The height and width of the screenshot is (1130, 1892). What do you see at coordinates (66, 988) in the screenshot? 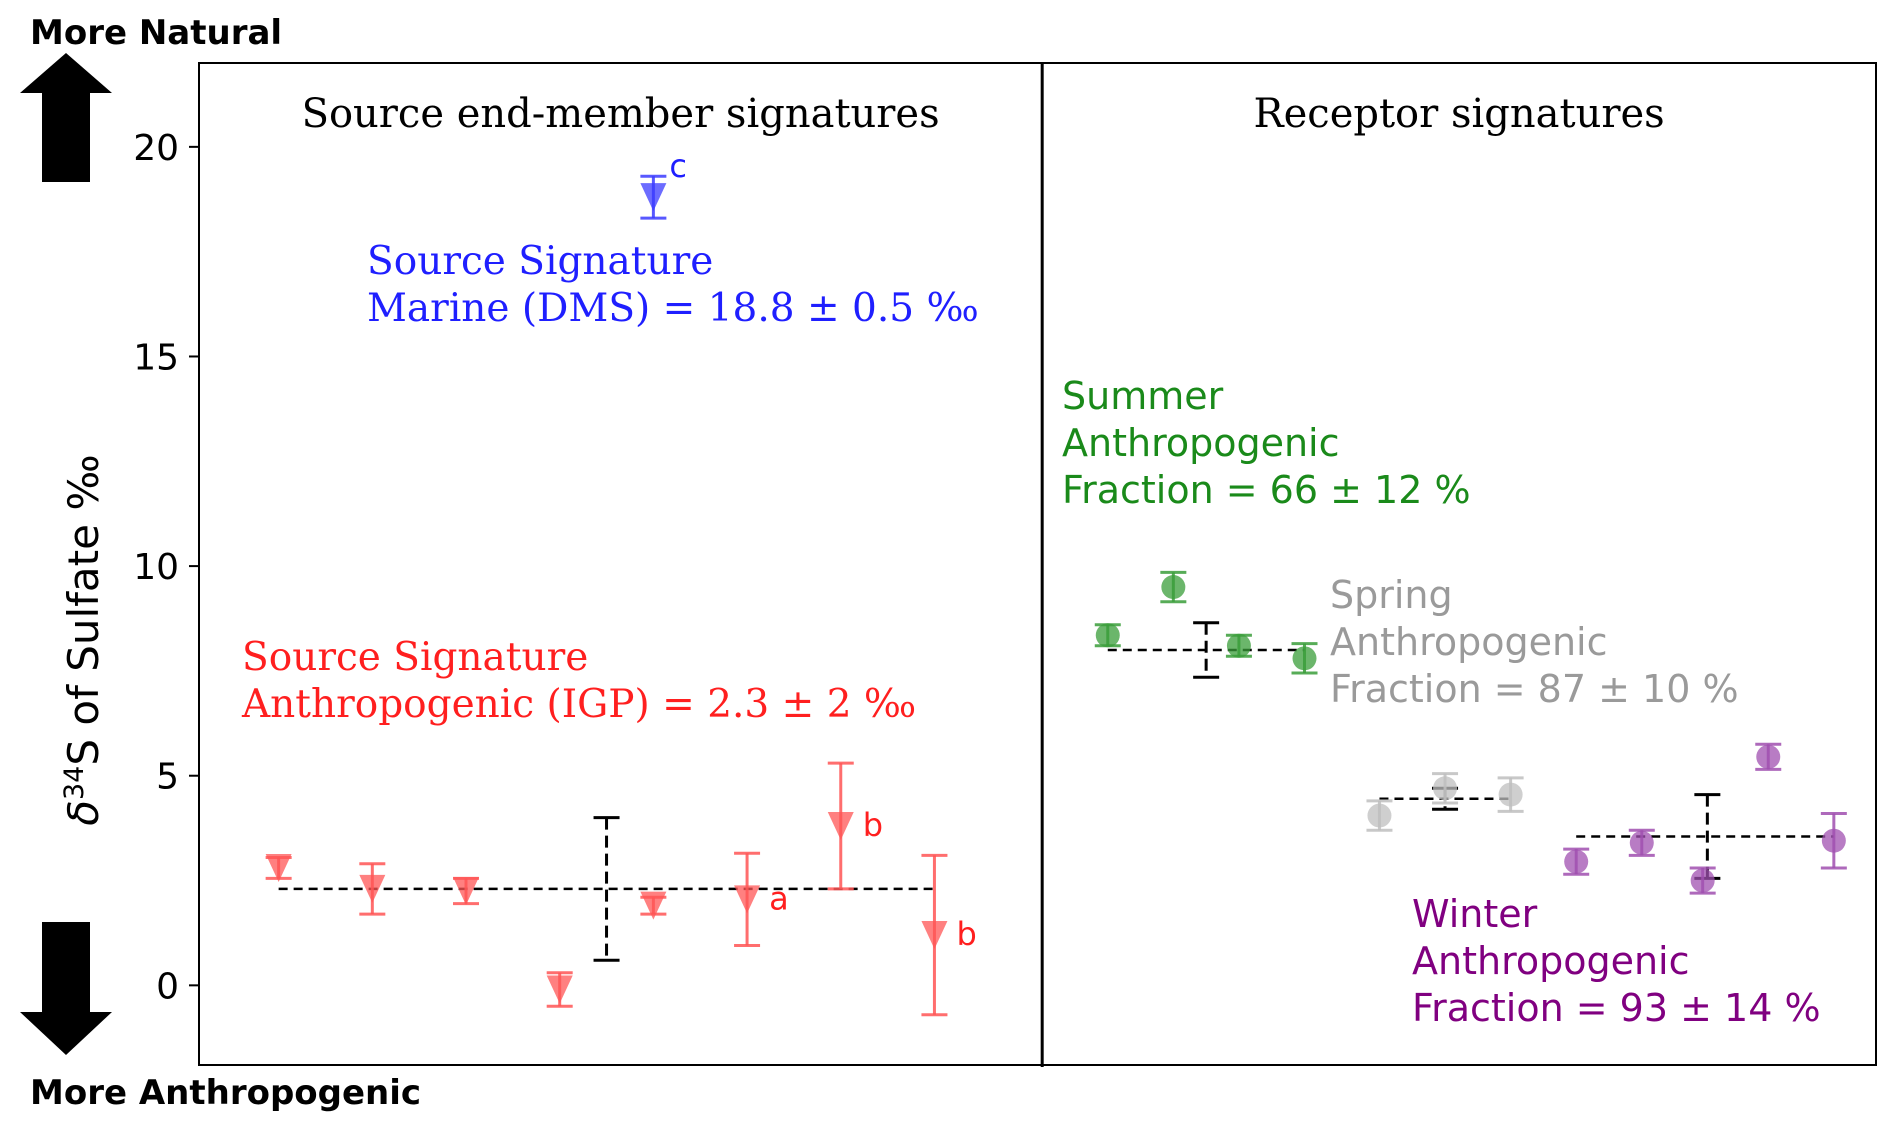
I see `down-arrow-icon` at bounding box center [66, 988].